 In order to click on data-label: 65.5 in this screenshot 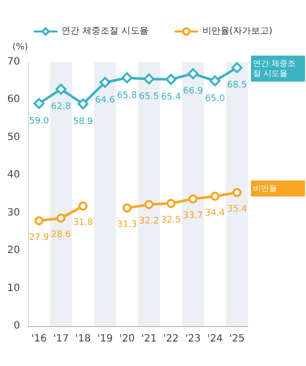, I will do `click(149, 97)`.